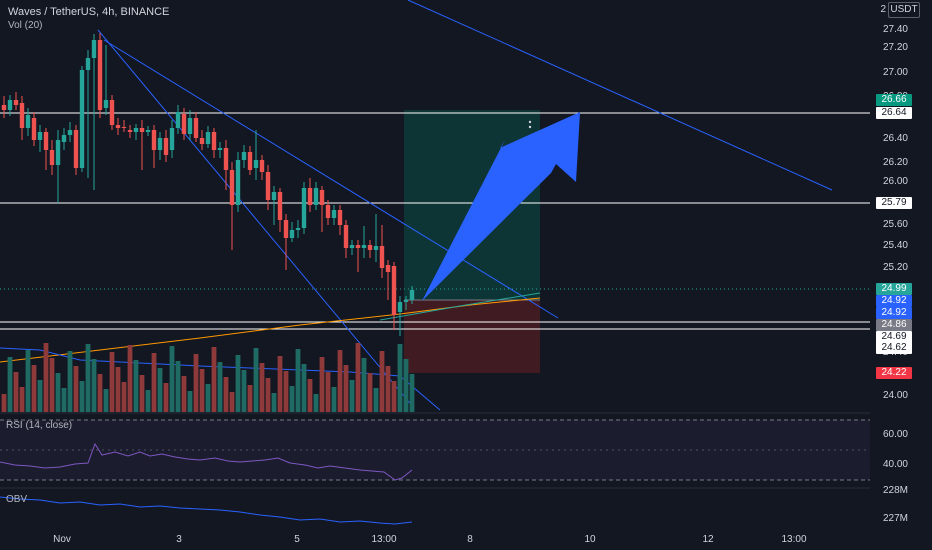  Describe the element at coordinates (895, 434) in the screenshot. I see `rsi-level-label: 60.00` at that location.